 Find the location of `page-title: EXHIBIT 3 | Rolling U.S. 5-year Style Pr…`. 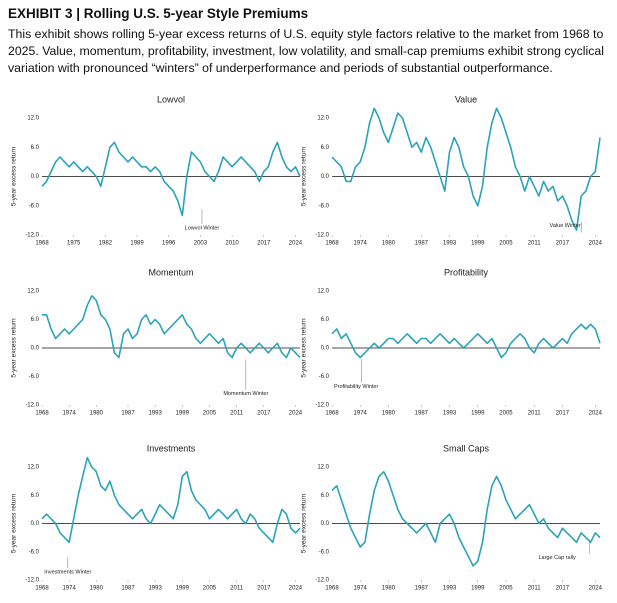

page-title: EXHIBIT 3 | Rolling U.S. 5-year Style Pr… is located at coordinates (158, 13).